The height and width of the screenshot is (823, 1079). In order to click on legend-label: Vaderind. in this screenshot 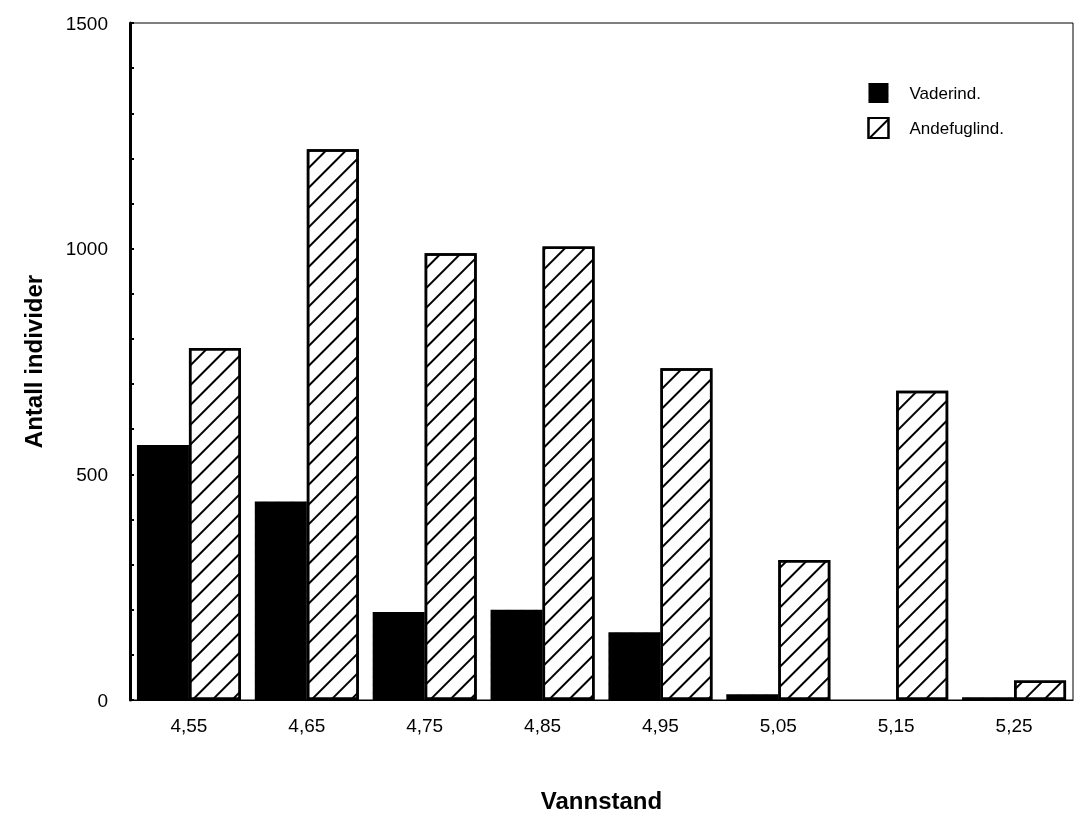, I will do `click(945, 93)`.